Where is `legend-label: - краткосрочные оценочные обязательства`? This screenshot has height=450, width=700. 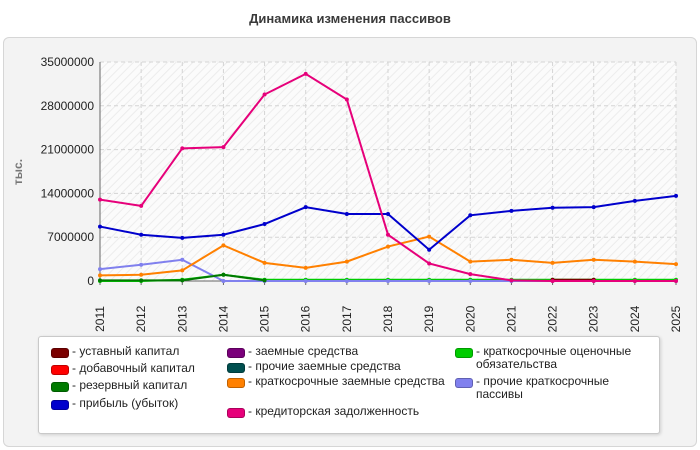
legend-label: - краткосрочные оценочные обязательства is located at coordinates (554, 357).